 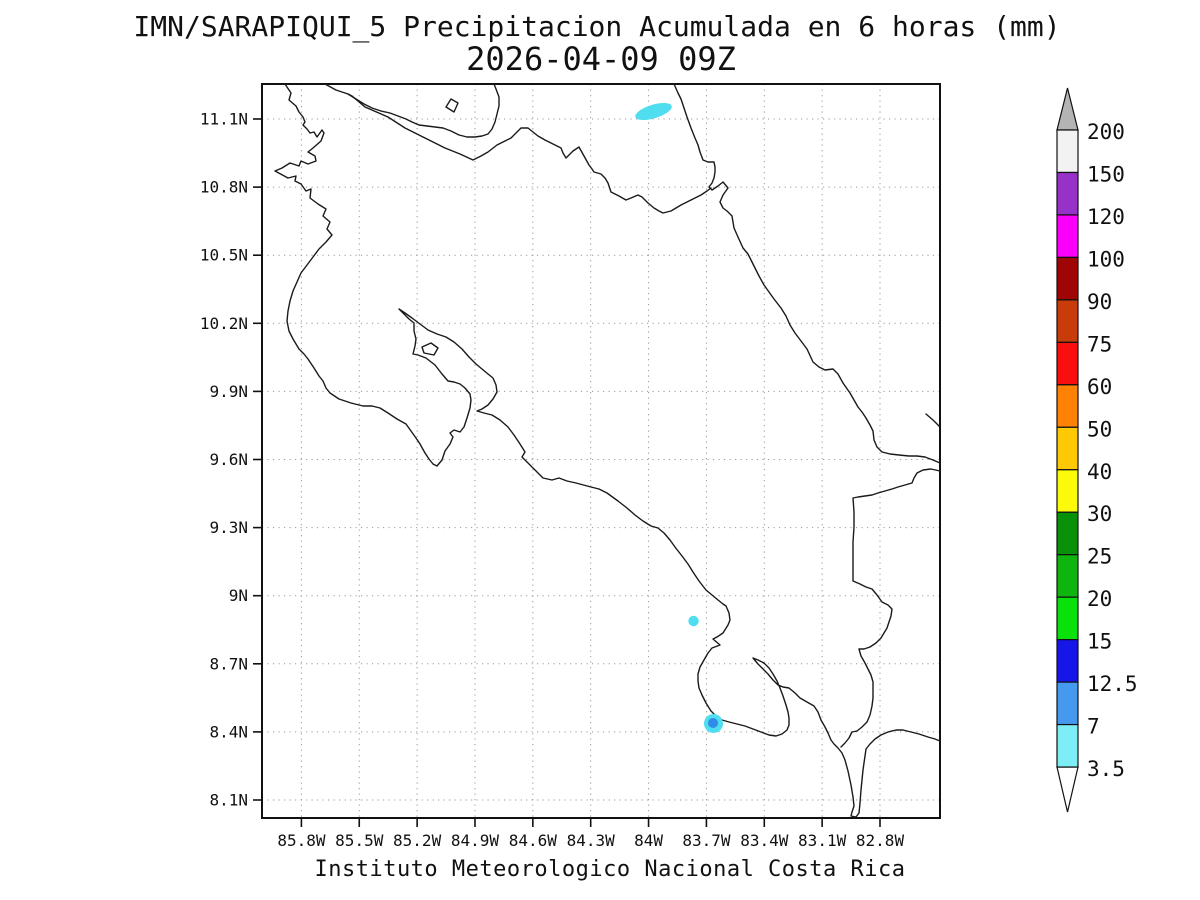 I want to click on legend-value-label: 200, so click(x=1106, y=132).